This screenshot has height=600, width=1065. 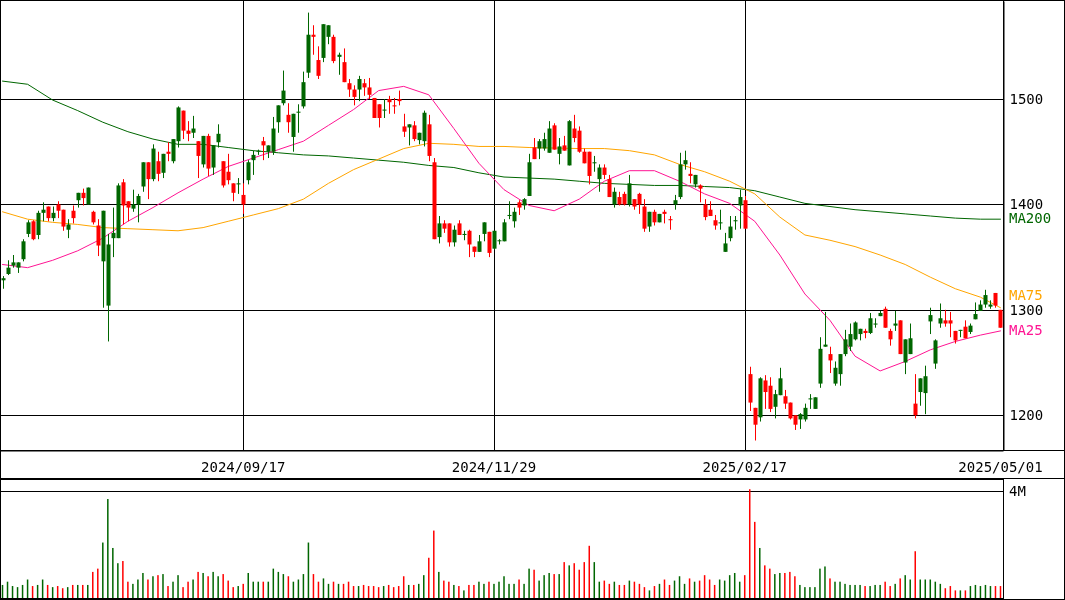 I want to click on series-label: MA75, so click(x=1026, y=294).